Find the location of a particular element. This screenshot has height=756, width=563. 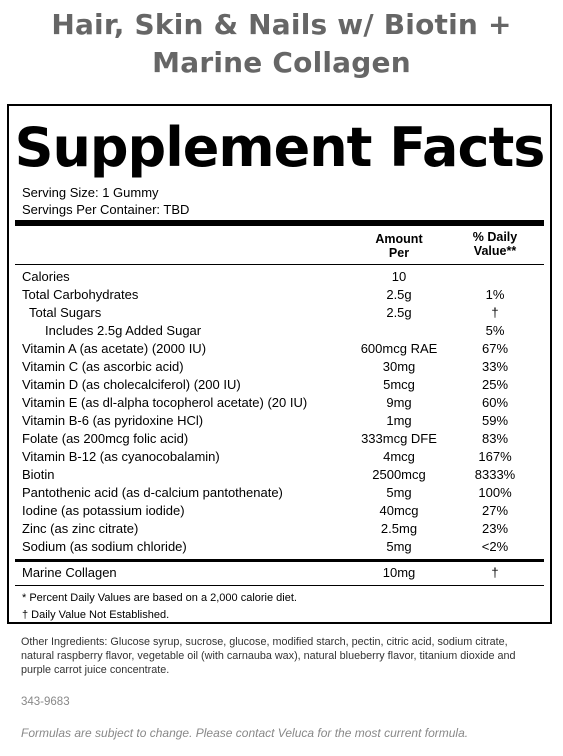

nutrient-dv: 1% is located at coordinates (495, 294).